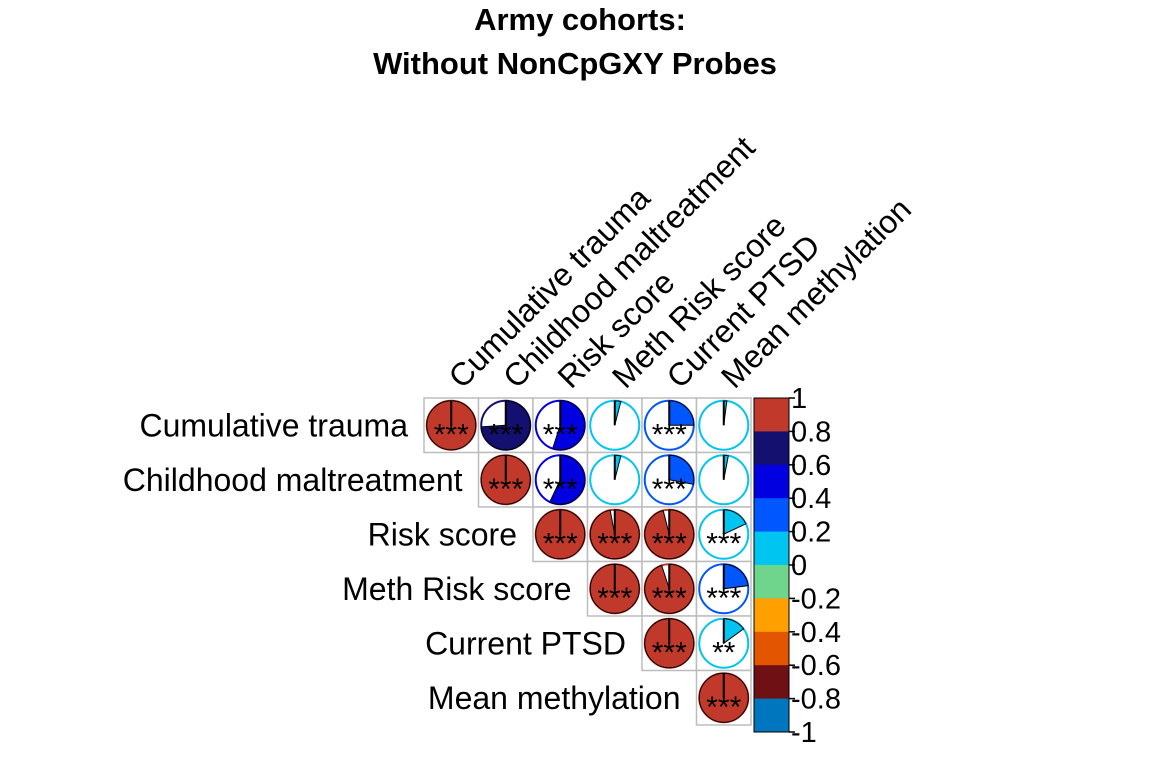  I want to click on cell-2-2: ***, so click(560, 534).